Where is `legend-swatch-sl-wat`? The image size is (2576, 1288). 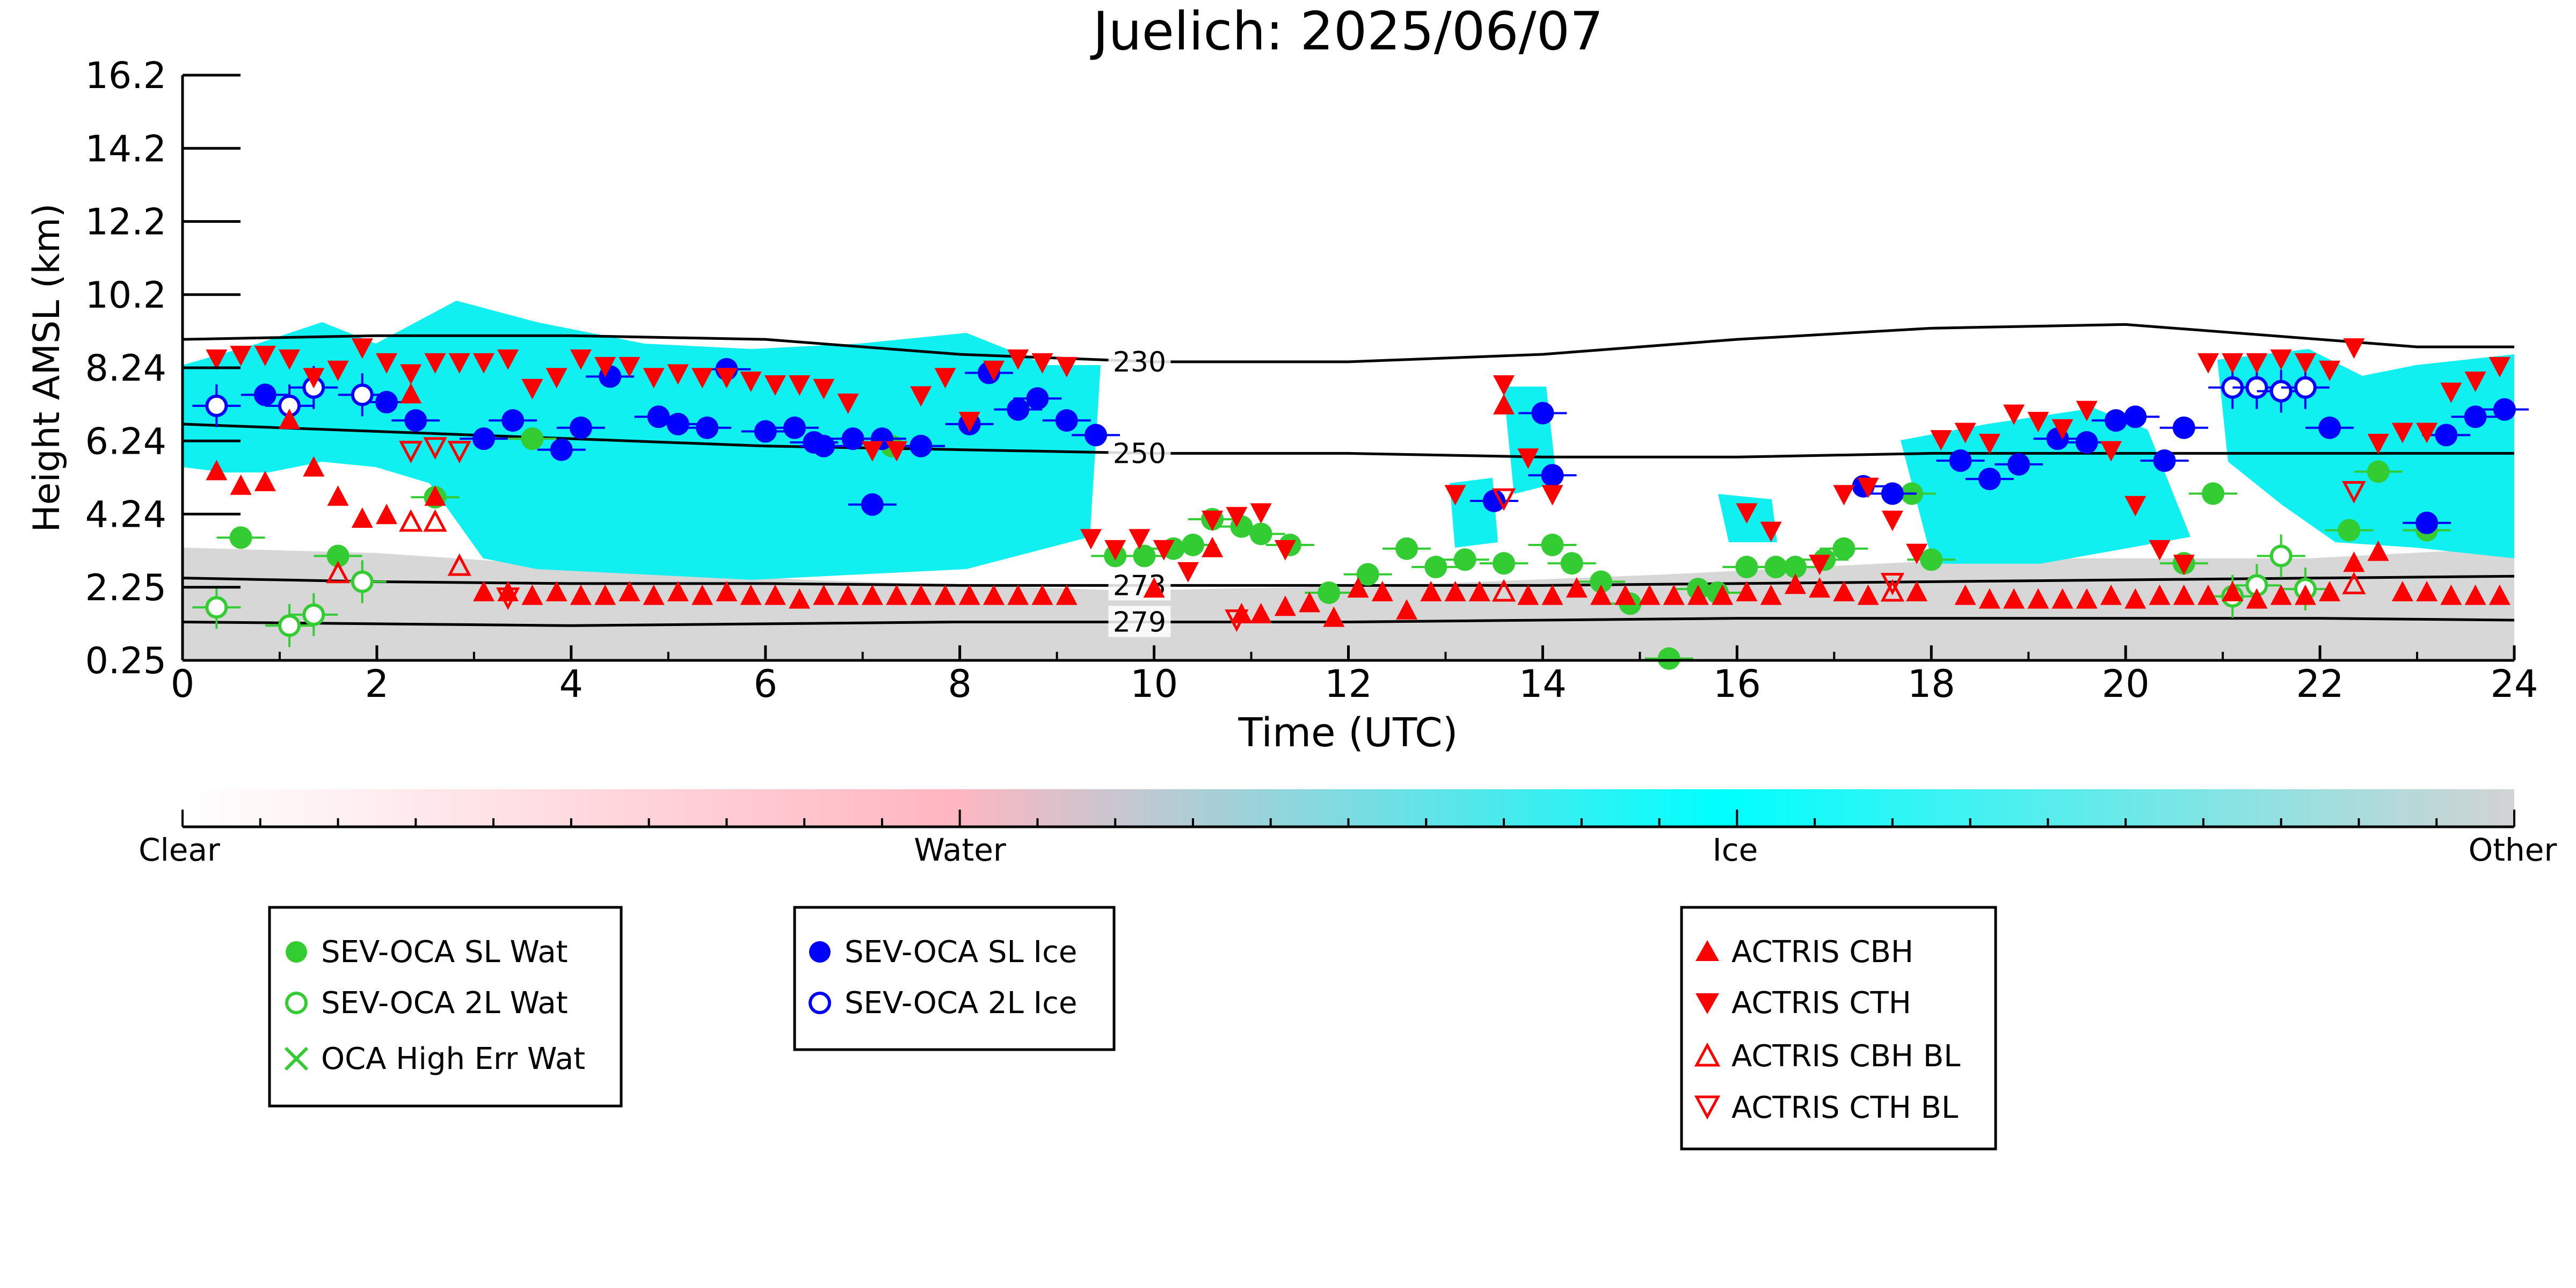 legend-swatch-sl-wat is located at coordinates (296, 952).